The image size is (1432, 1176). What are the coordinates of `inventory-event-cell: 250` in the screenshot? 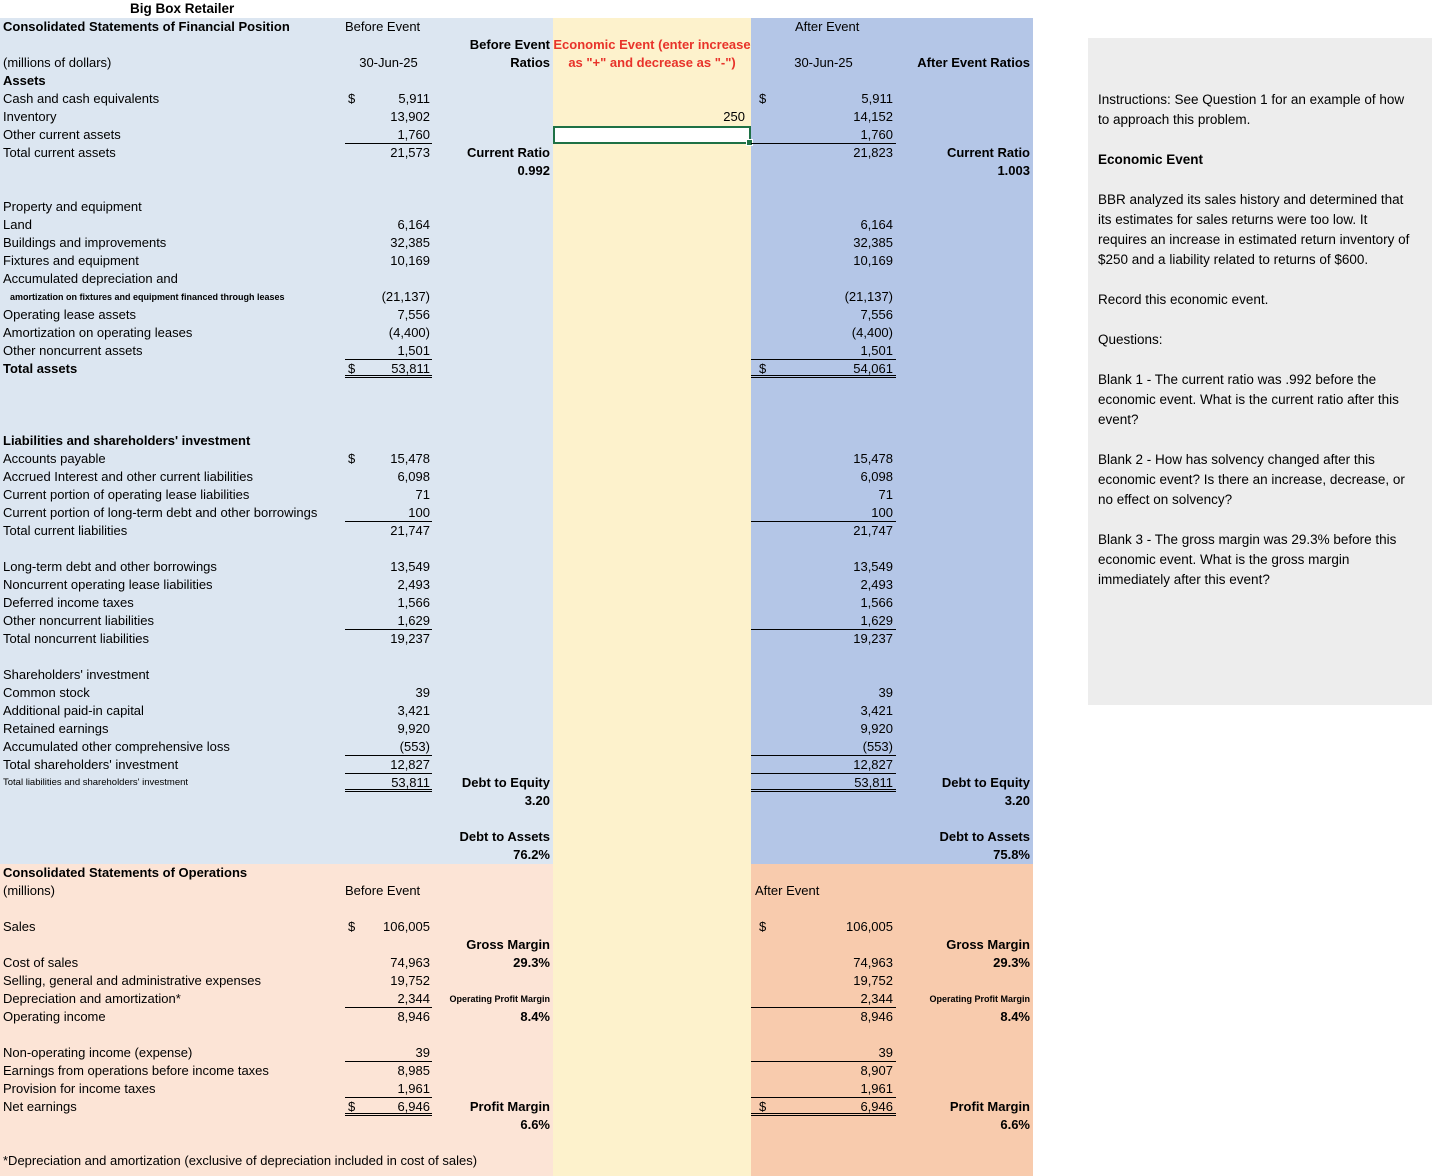 It's located at (734, 116).